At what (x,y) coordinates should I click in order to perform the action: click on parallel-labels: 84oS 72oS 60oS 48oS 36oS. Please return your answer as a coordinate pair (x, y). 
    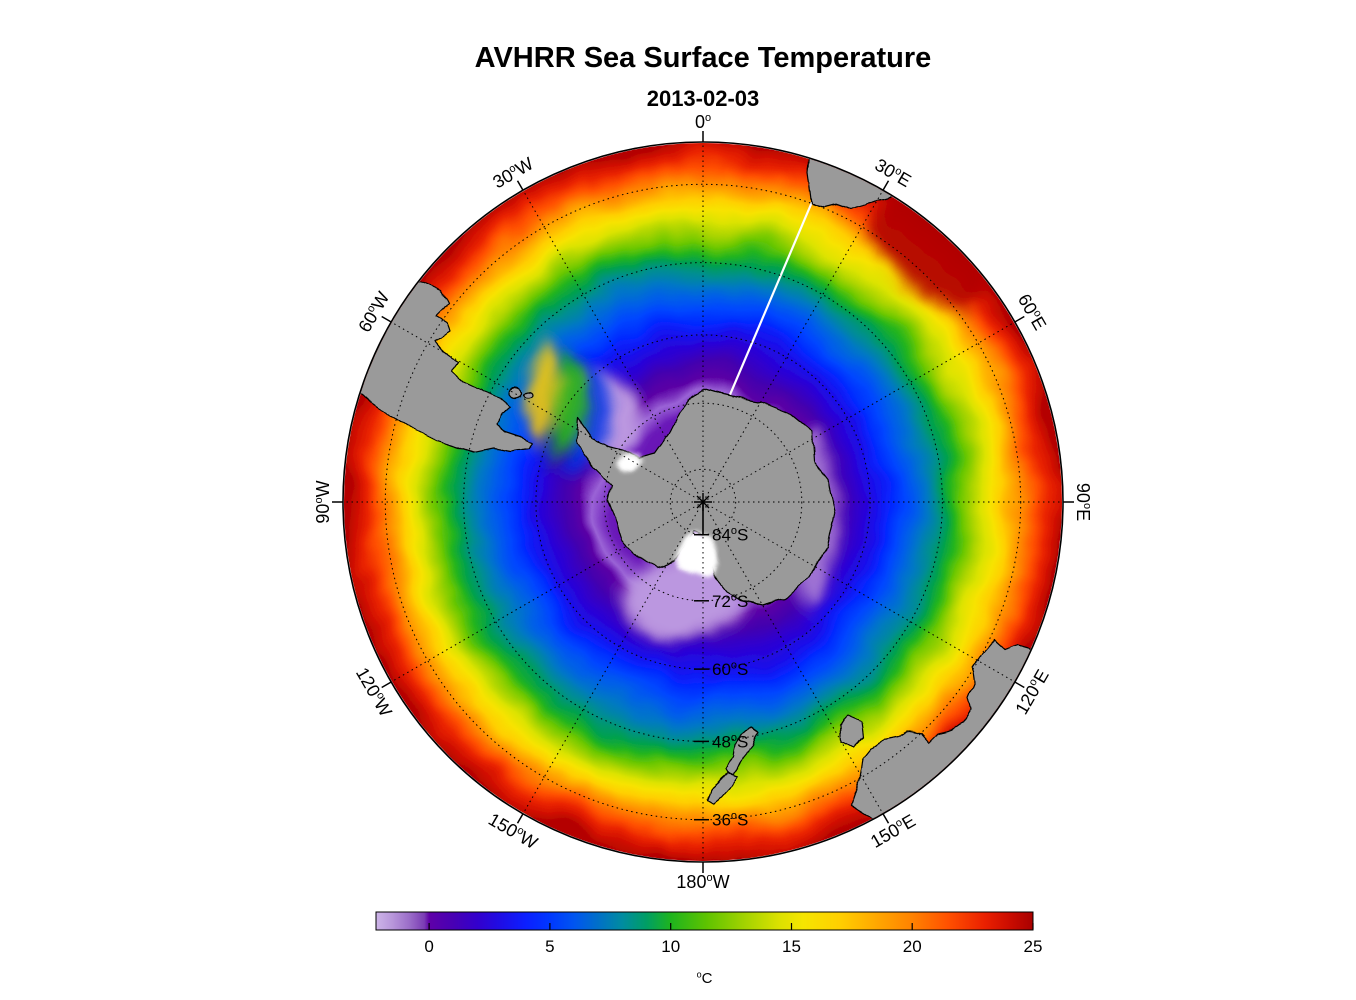
    Looking at the image, I should click on (721, 677).